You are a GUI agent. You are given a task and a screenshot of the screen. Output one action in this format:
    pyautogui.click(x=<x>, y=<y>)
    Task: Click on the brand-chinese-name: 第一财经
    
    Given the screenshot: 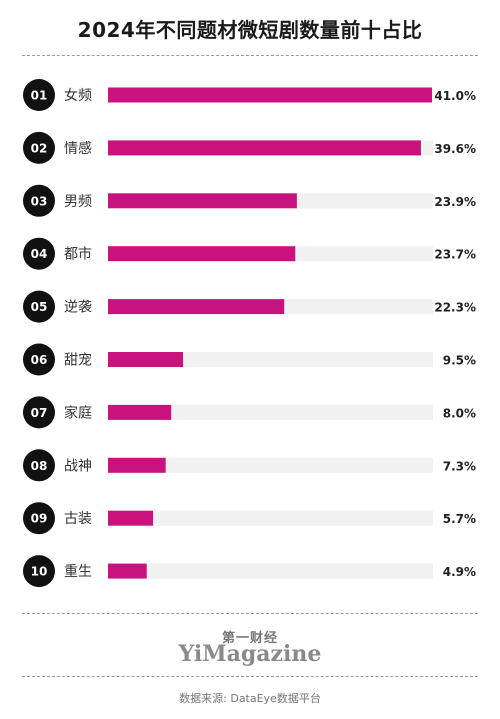 What is the action you would take?
    pyautogui.click(x=249, y=638)
    